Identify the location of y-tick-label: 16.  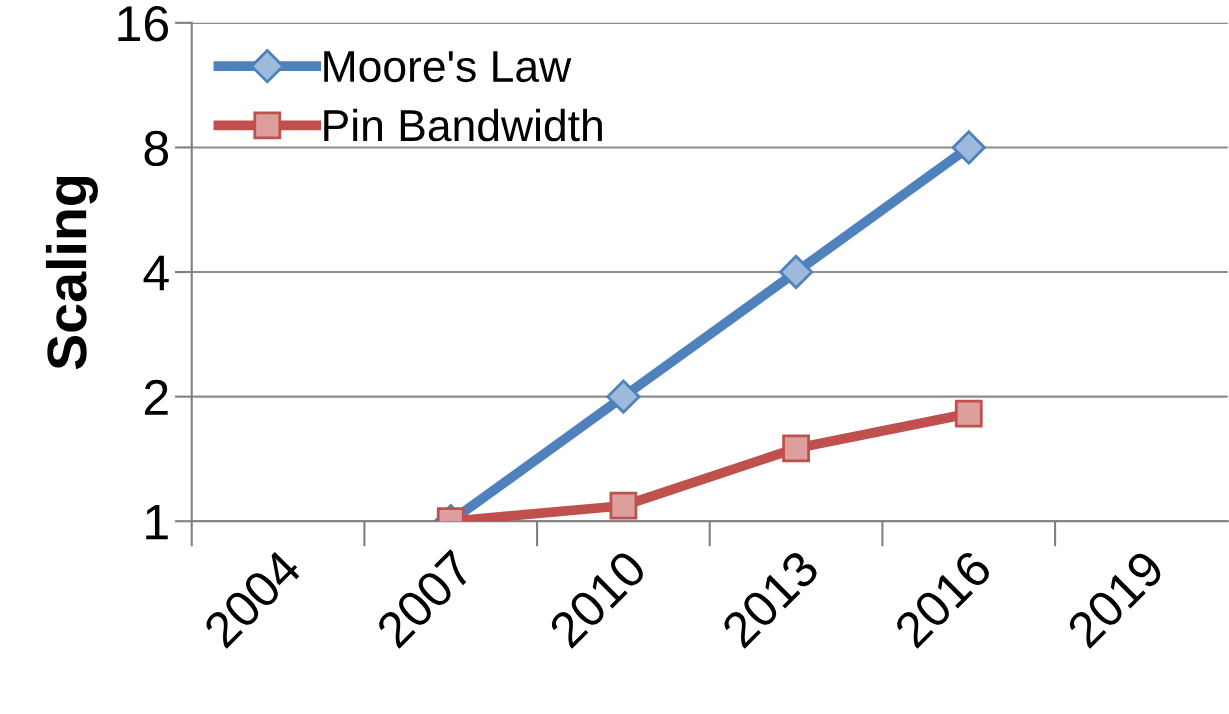
(143, 24).